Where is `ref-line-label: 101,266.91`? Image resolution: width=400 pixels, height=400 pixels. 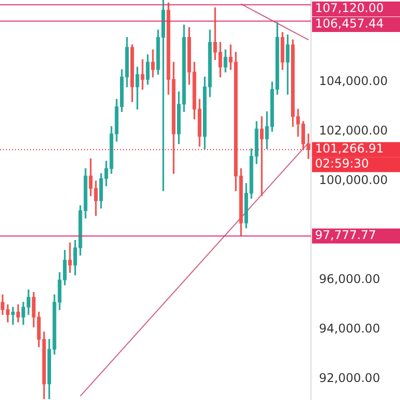 ref-line-label: 101,266.91 is located at coordinates (349, 149).